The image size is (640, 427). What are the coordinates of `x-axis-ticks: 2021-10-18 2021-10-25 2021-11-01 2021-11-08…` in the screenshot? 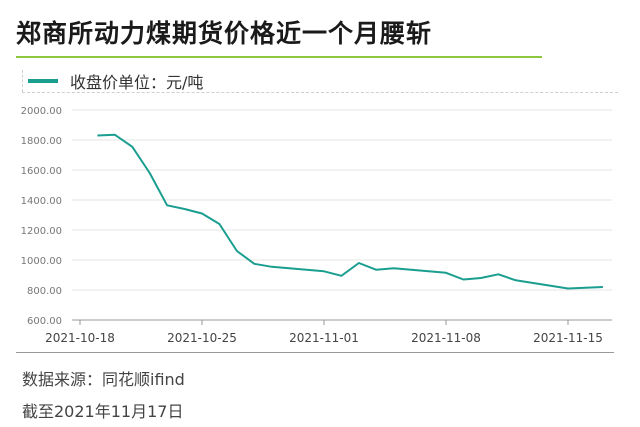 It's located at (324, 332).